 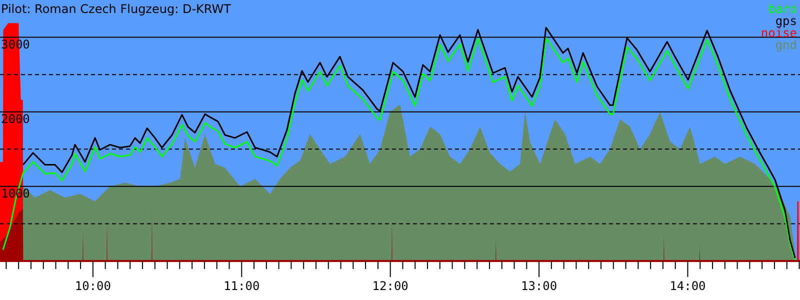 I want to click on x-tick-label: 14:00, so click(x=688, y=286).